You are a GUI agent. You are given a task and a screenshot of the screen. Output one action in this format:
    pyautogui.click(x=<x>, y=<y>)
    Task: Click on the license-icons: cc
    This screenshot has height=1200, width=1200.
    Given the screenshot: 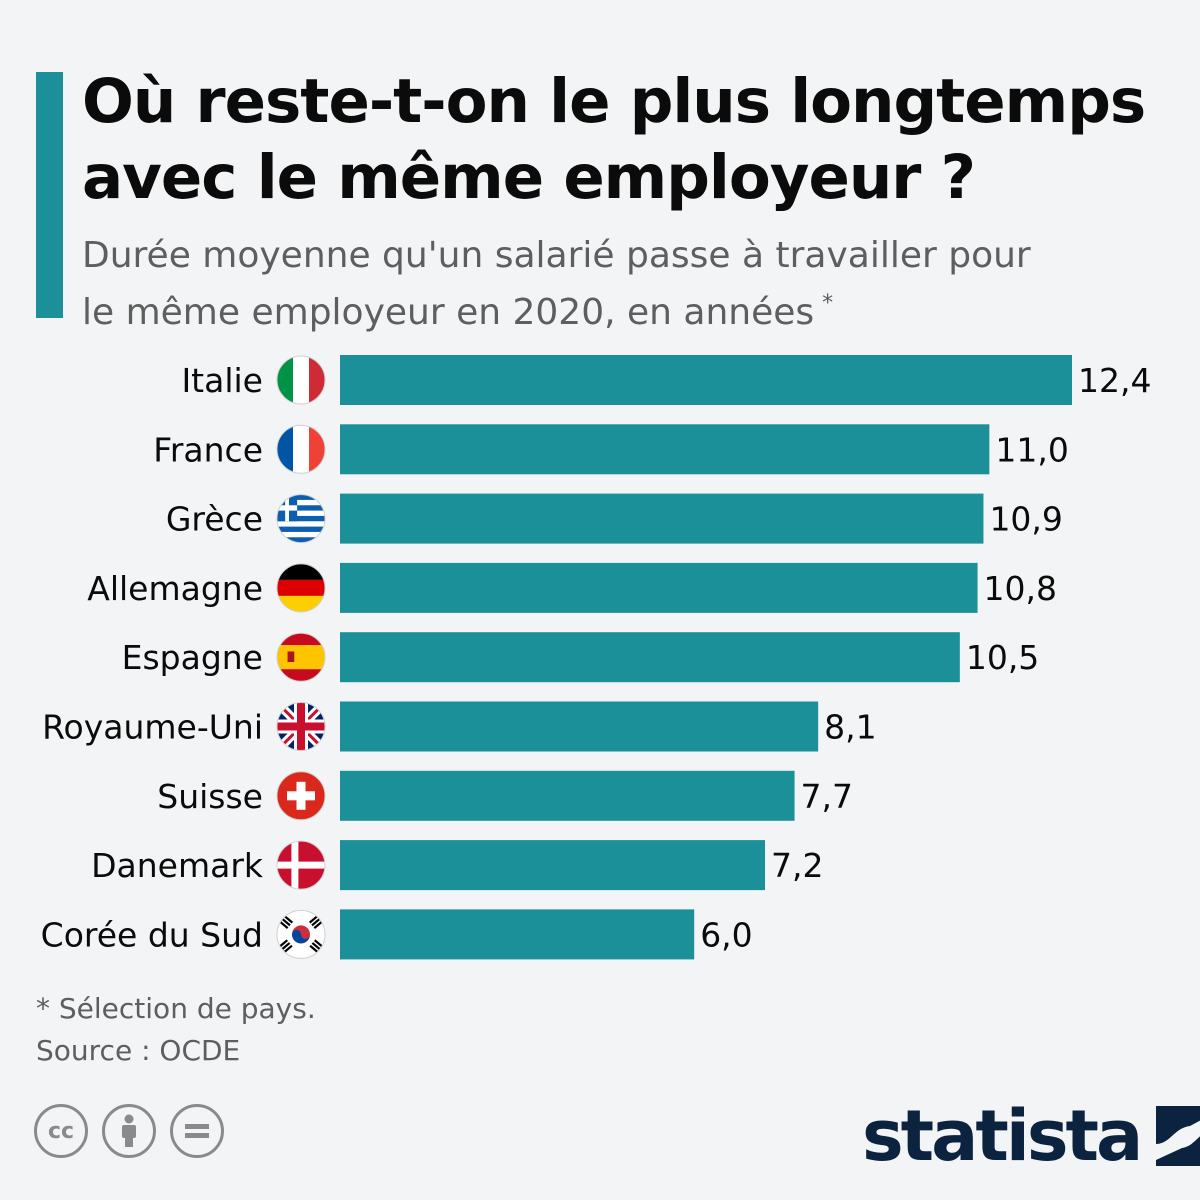 What is the action you would take?
    pyautogui.click(x=129, y=1131)
    